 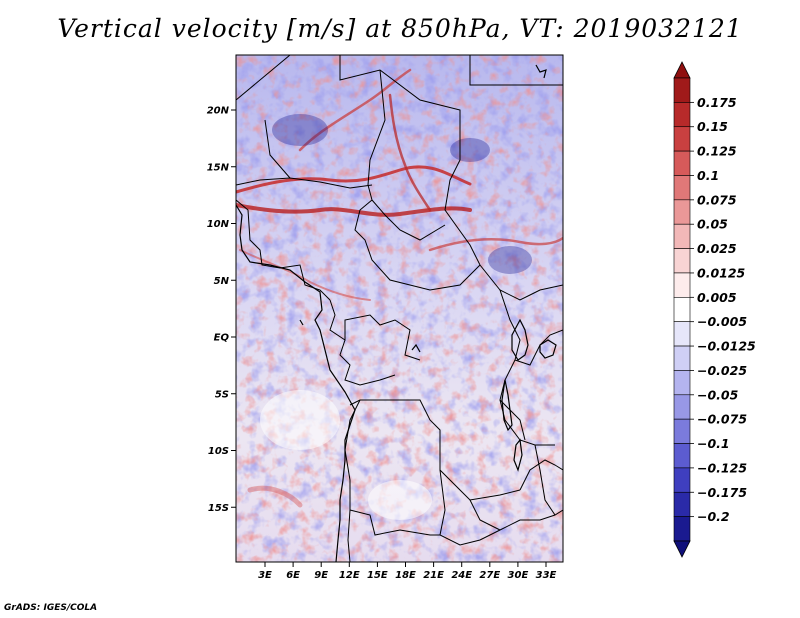 I want to click on colorbar-label: −0.125, so click(x=722, y=467).